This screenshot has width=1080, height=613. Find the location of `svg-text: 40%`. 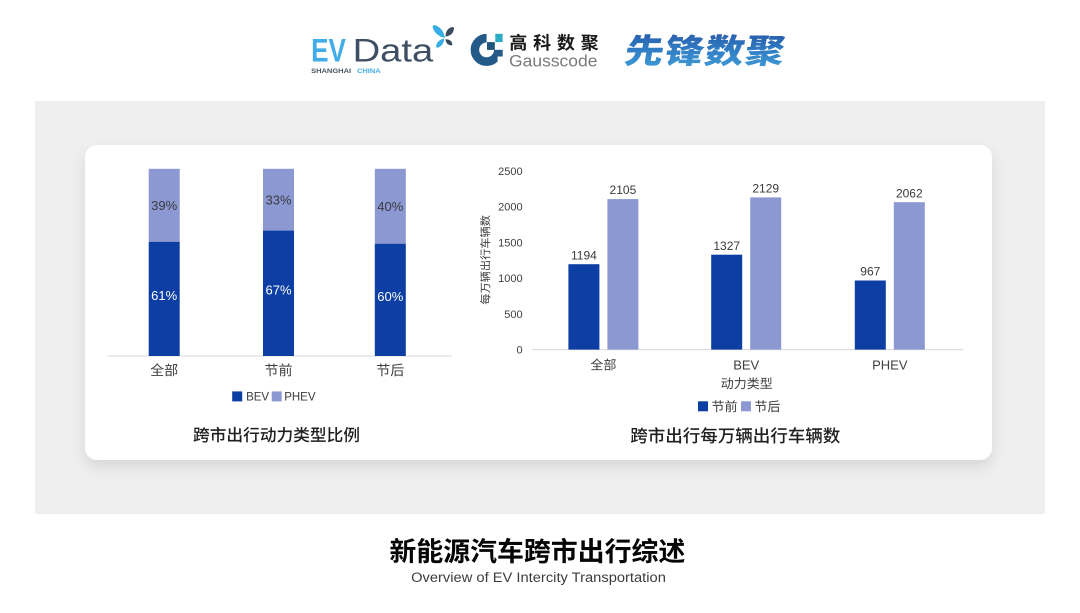

svg-text: 40% is located at coordinates (390, 206).